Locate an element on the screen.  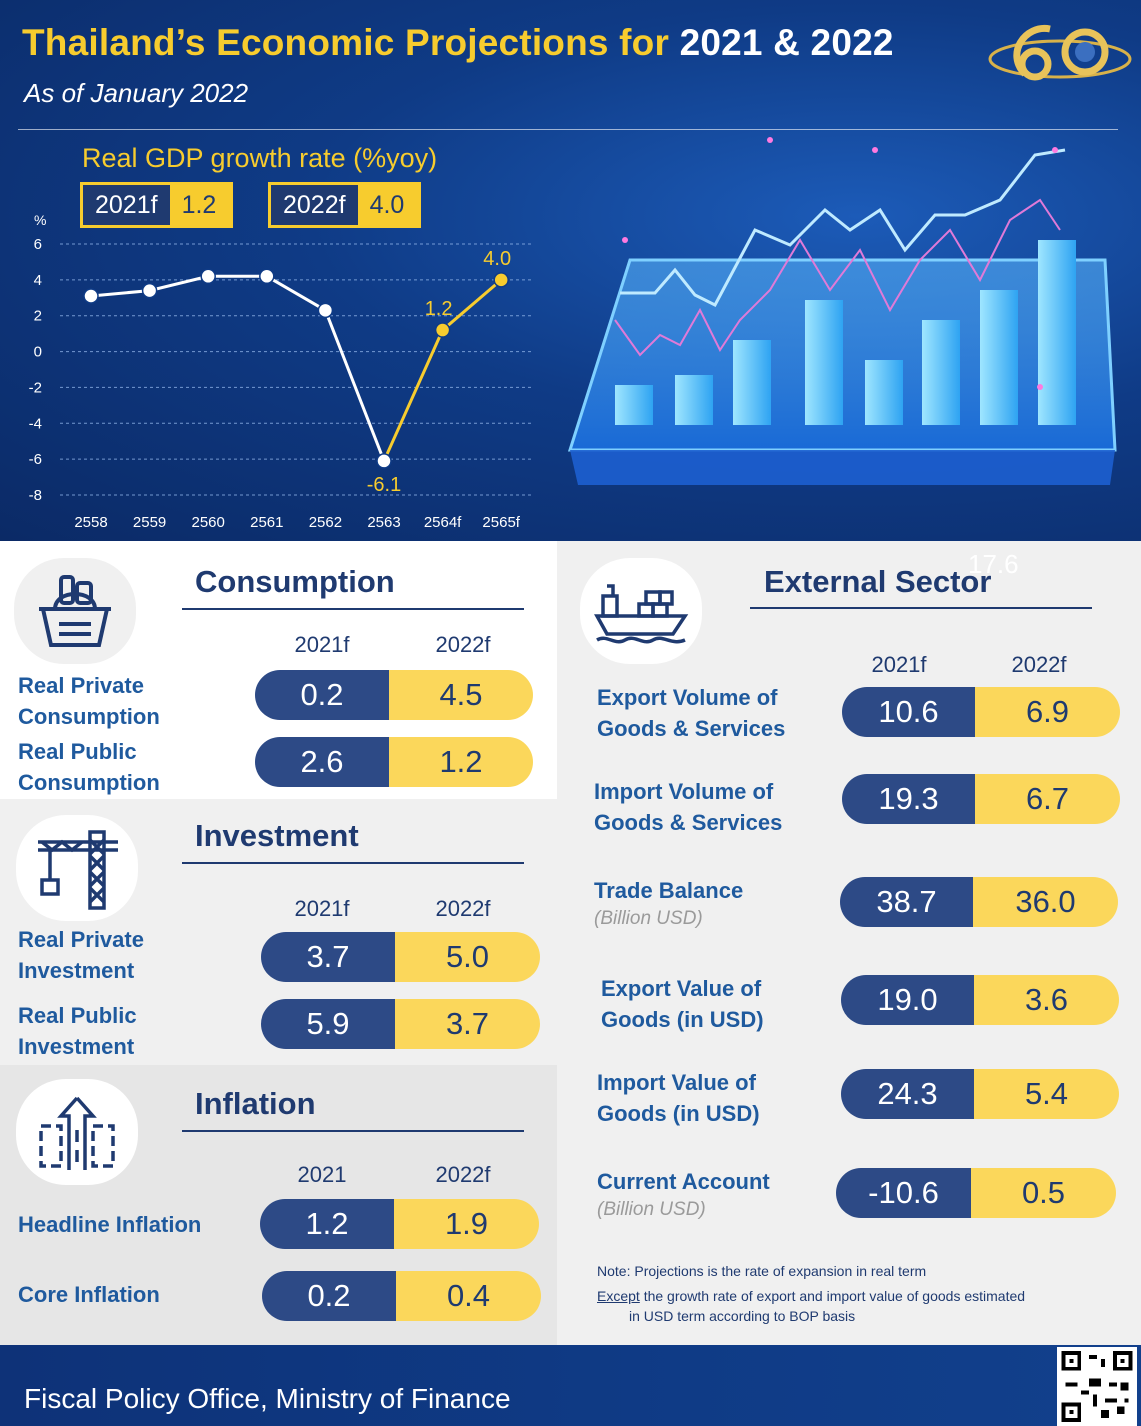
y-tick-label: -2 is located at coordinates (35, 387).